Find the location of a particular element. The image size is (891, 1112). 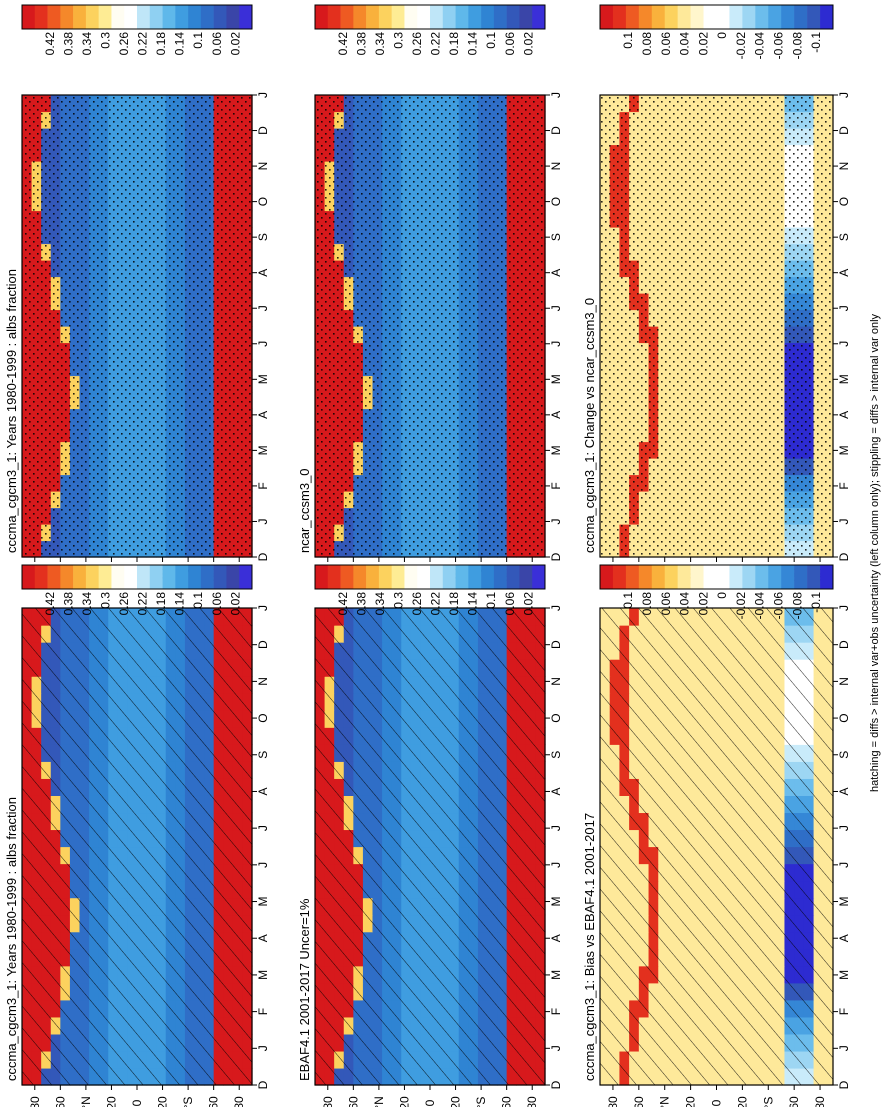

y-tick-label: °S is located at coordinates (188, 1102).